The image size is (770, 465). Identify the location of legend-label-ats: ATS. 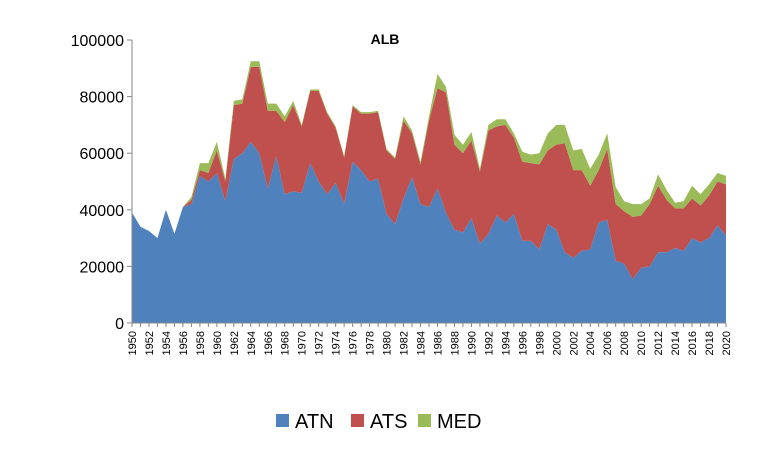
(388, 422).